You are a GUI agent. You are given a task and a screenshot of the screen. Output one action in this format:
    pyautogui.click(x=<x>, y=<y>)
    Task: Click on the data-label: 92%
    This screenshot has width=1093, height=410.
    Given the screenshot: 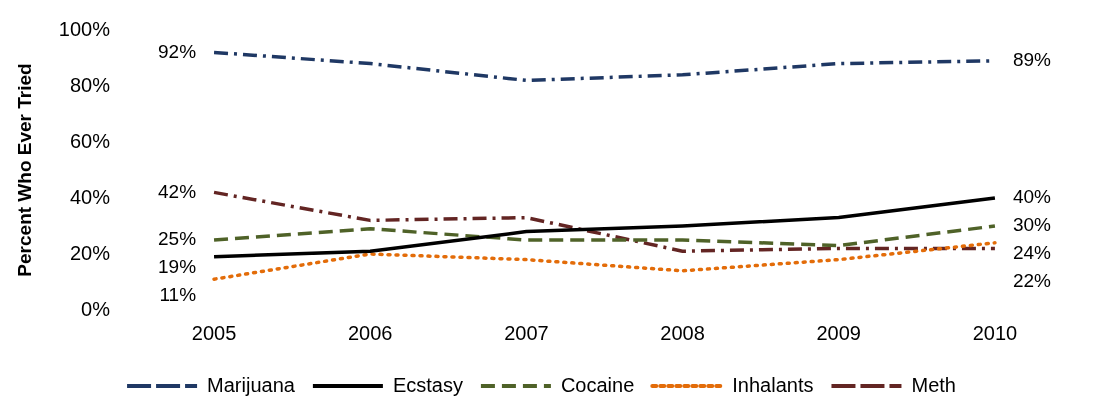 What is the action you would take?
    pyautogui.click(x=177, y=51)
    